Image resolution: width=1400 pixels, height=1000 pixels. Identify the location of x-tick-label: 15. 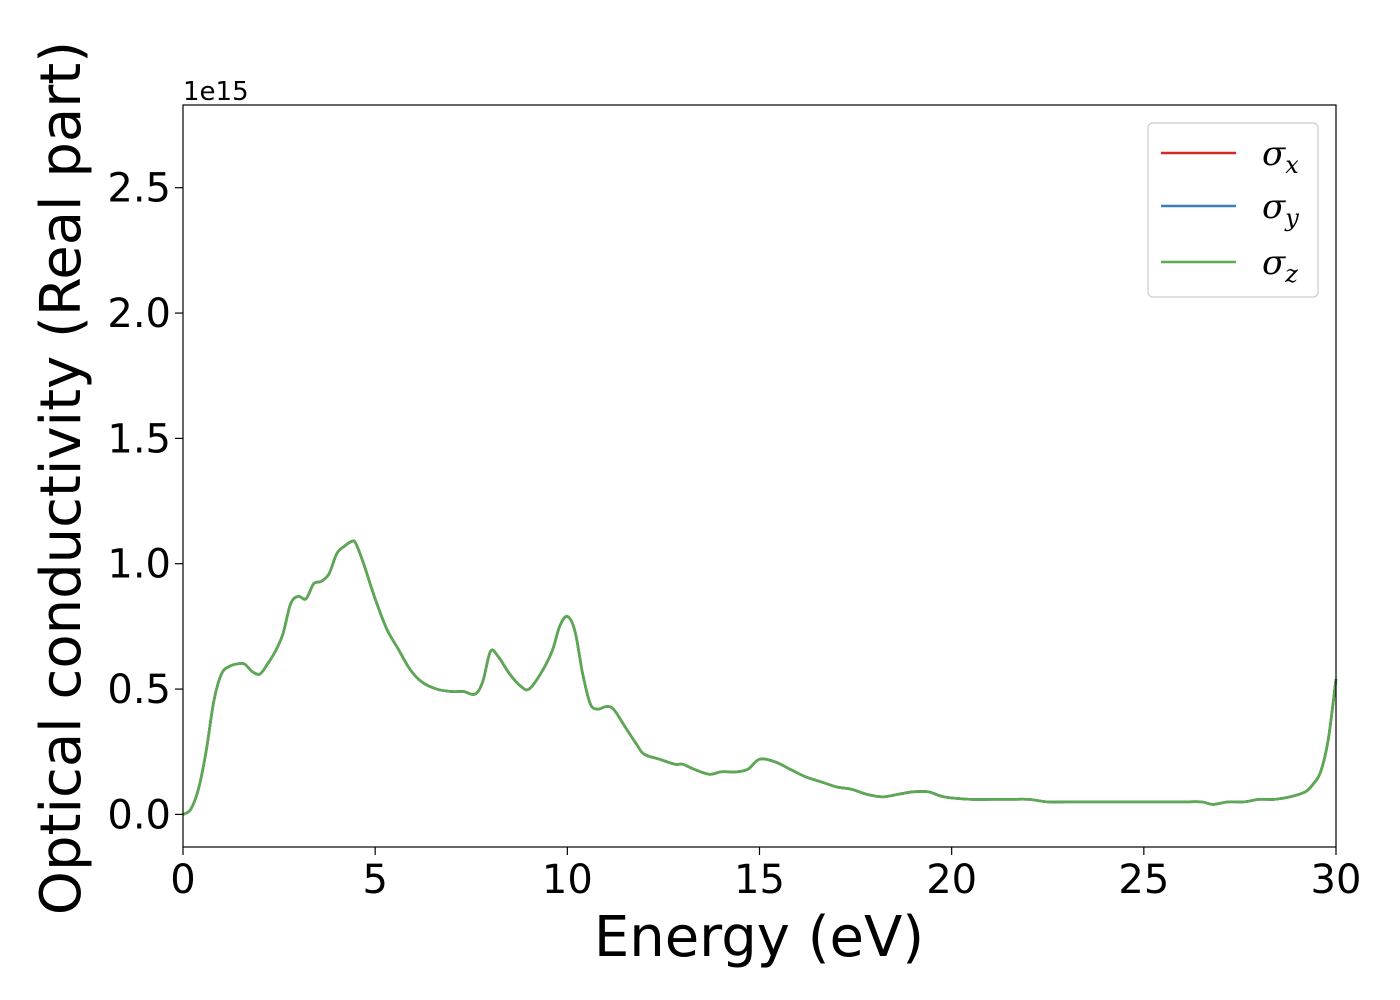
(759, 880).